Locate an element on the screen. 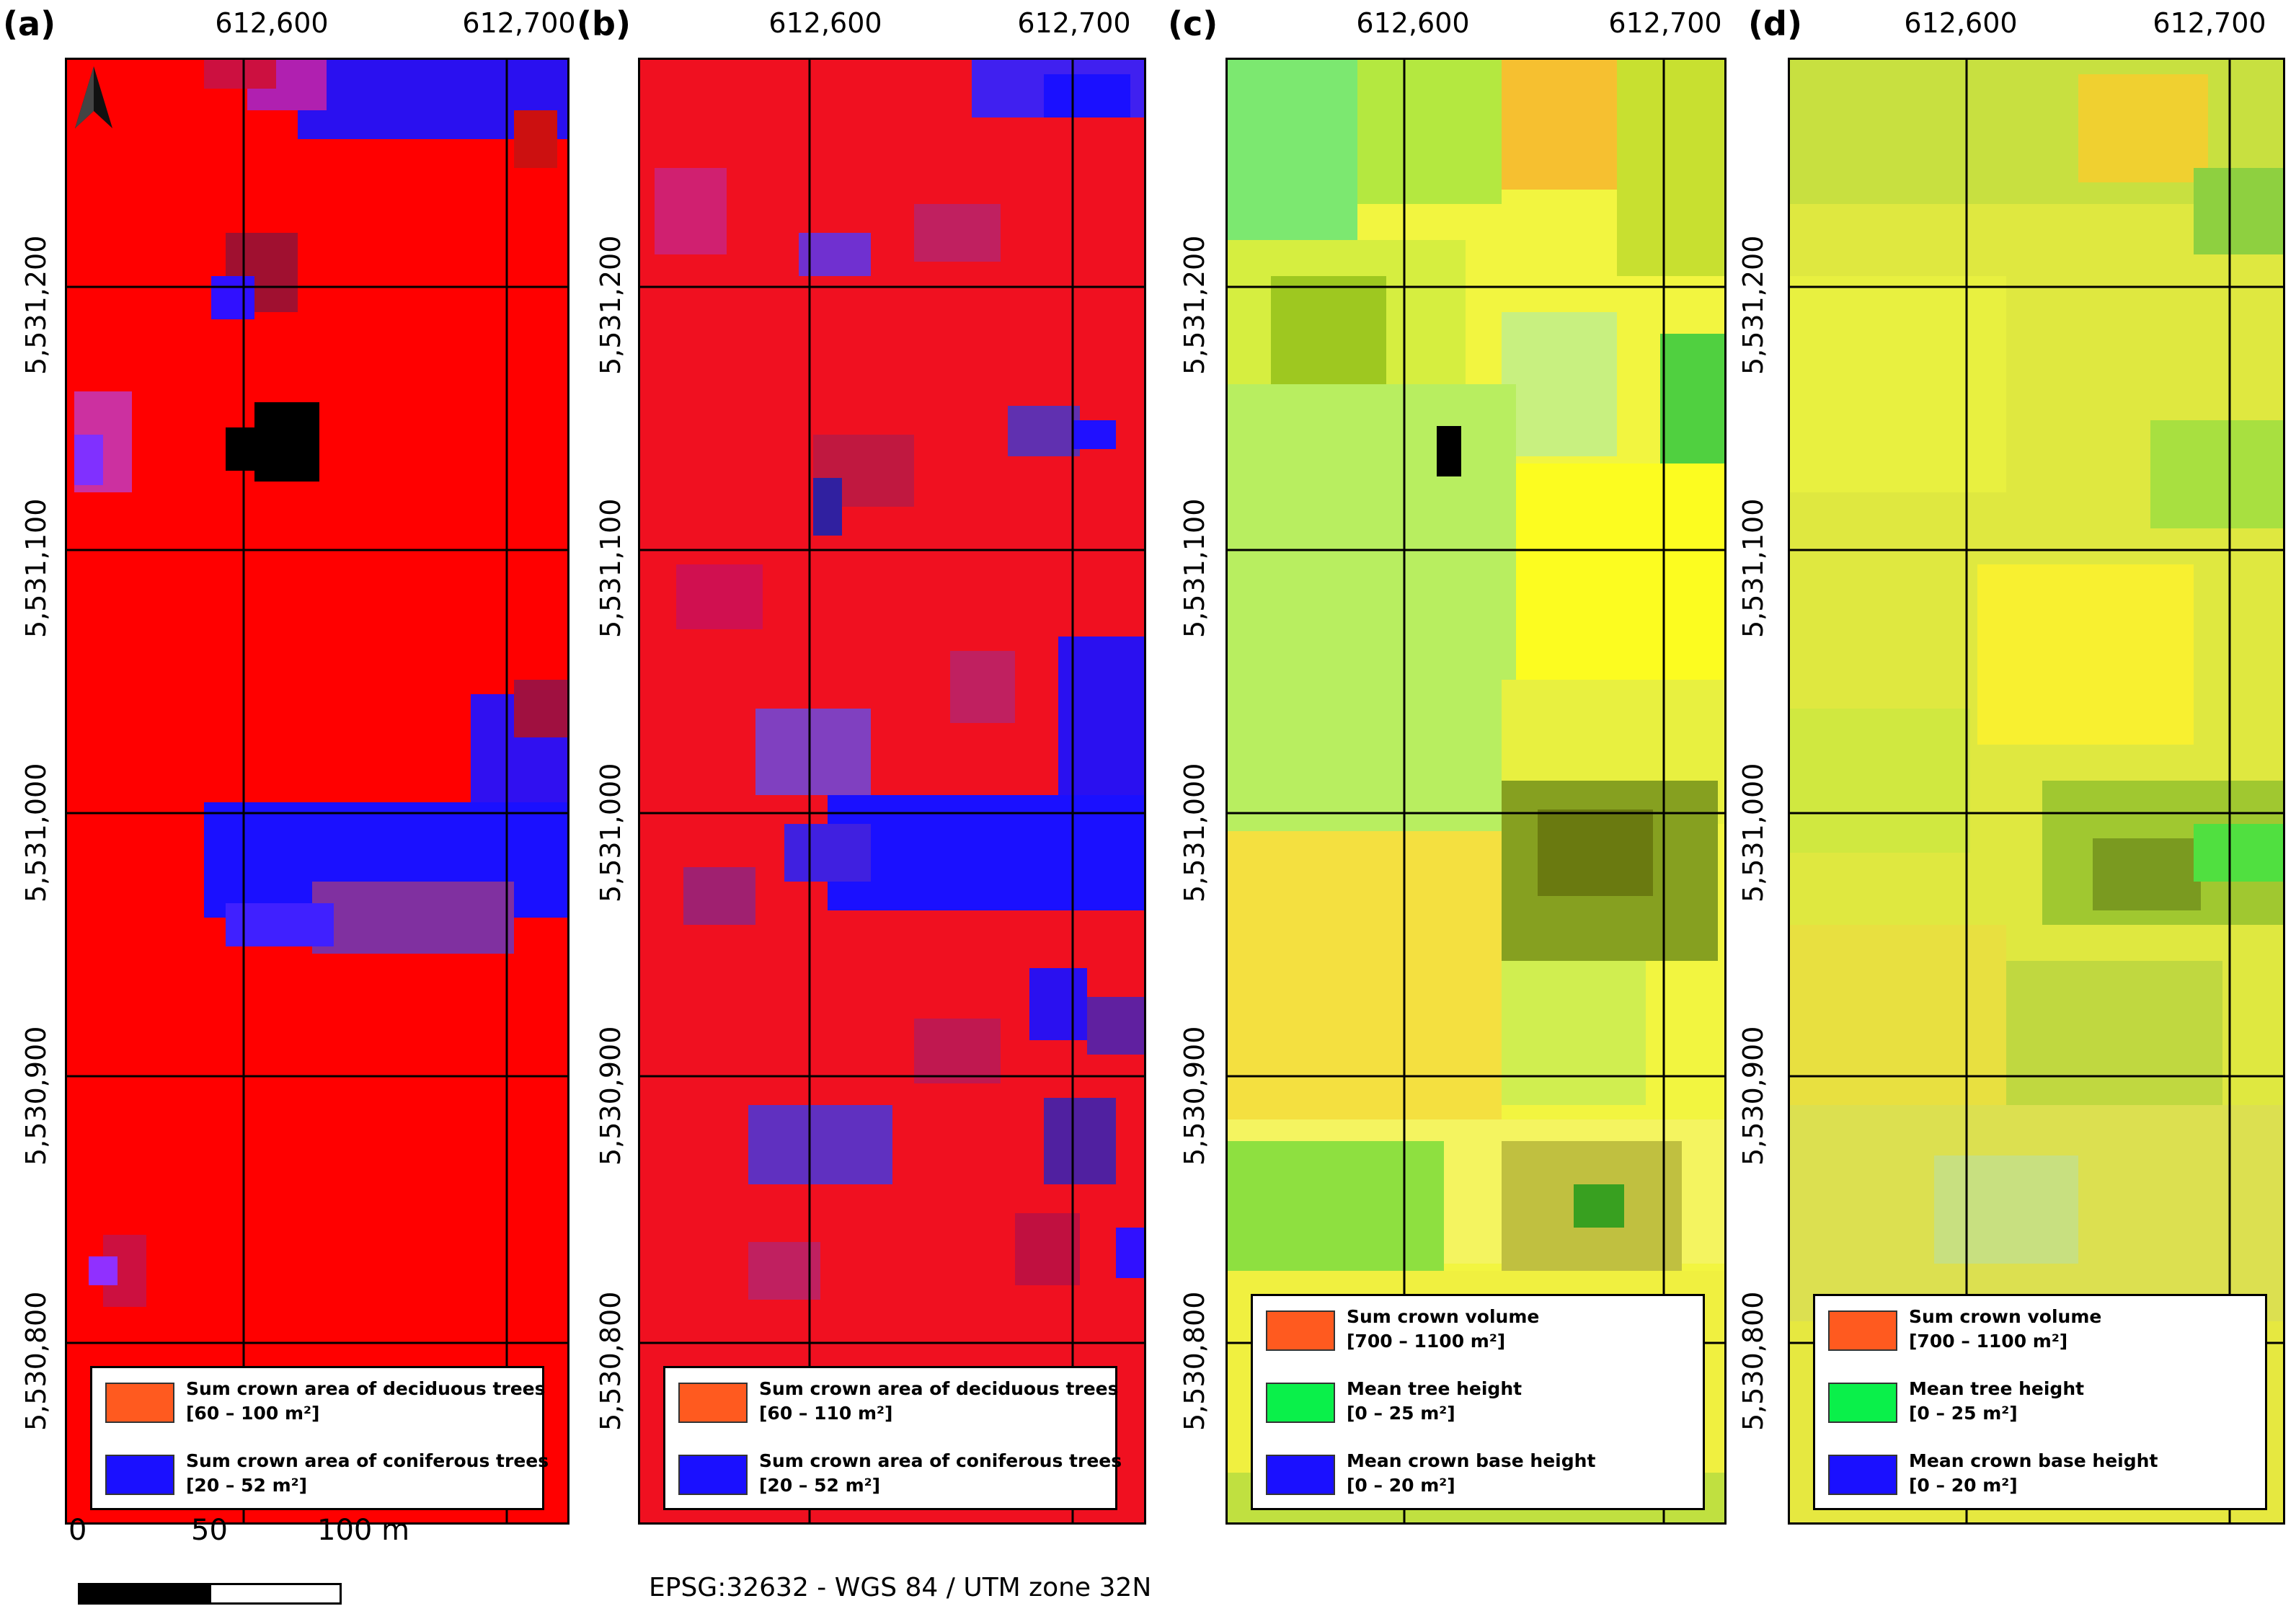  scale-bar-segment is located at coordinates (145, 1593).